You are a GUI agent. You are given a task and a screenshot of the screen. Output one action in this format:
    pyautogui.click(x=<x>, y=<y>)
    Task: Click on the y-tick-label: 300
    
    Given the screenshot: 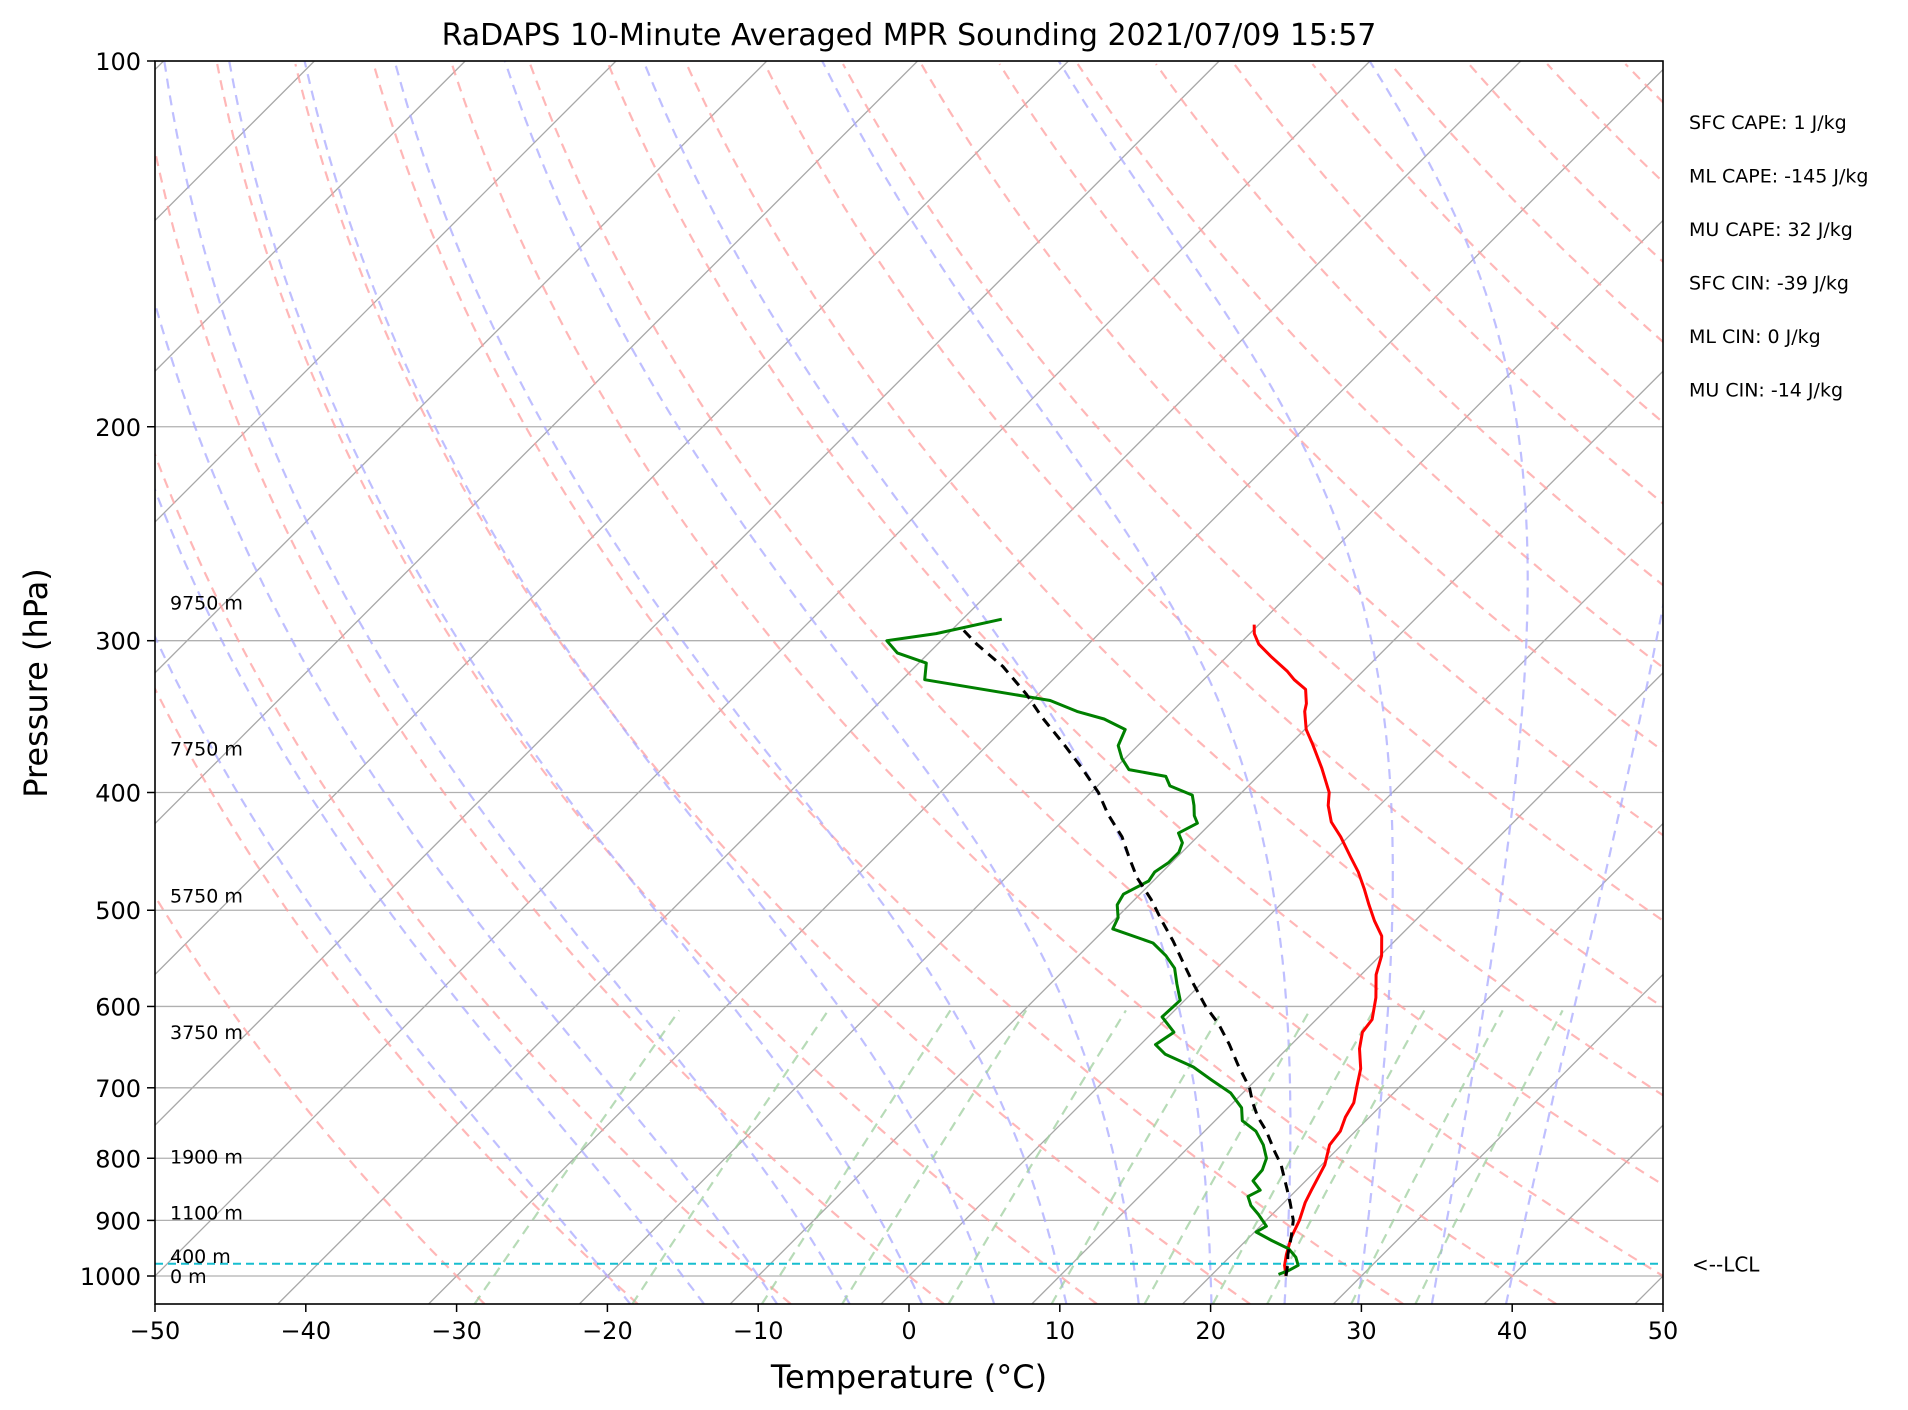 What is the action you would take?
    pyautogui.click(x=118, y=642)
    